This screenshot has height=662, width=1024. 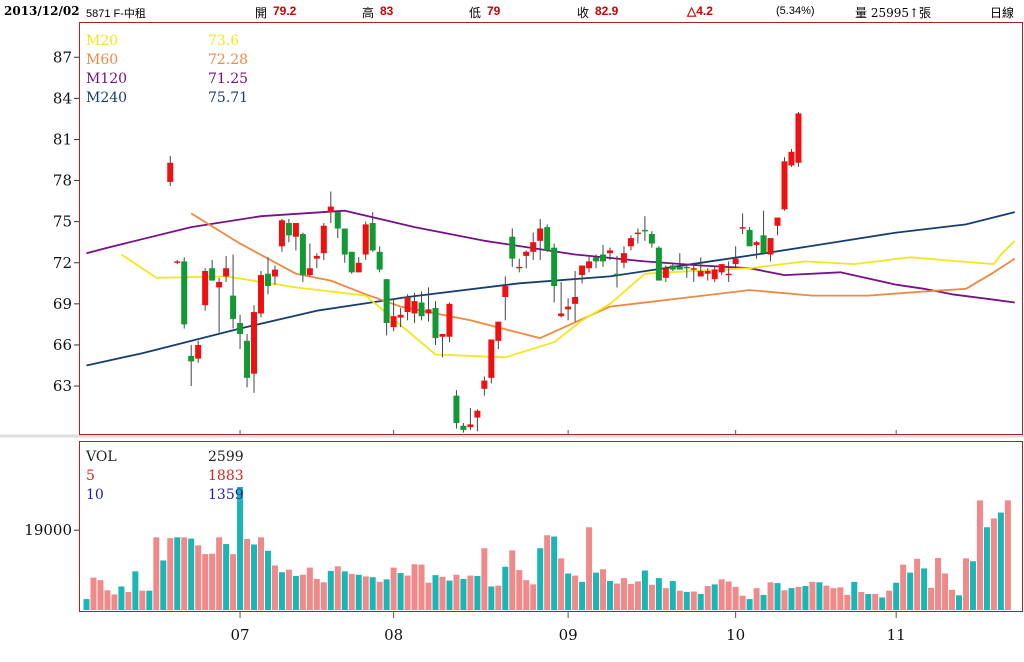 What do you see at coordinates (494, 11) in the screenshot?
I see `low-value: 79` at bounding box center [494, 11].